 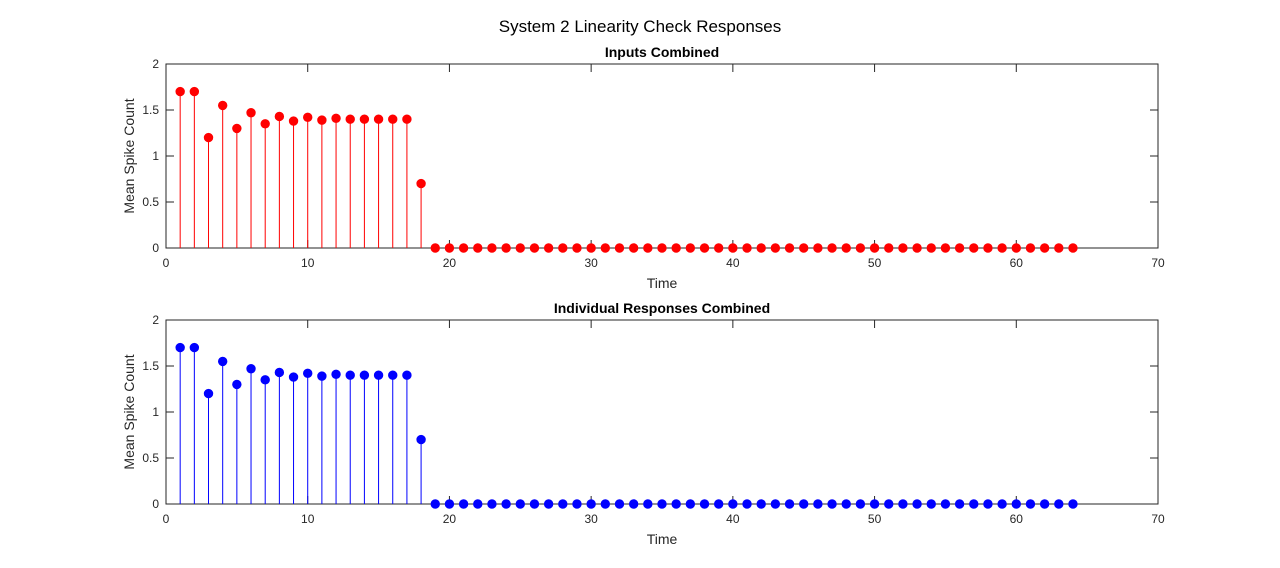 I want to click on y-axis-label: Mean Spike Count, so click(x=129, y=155).